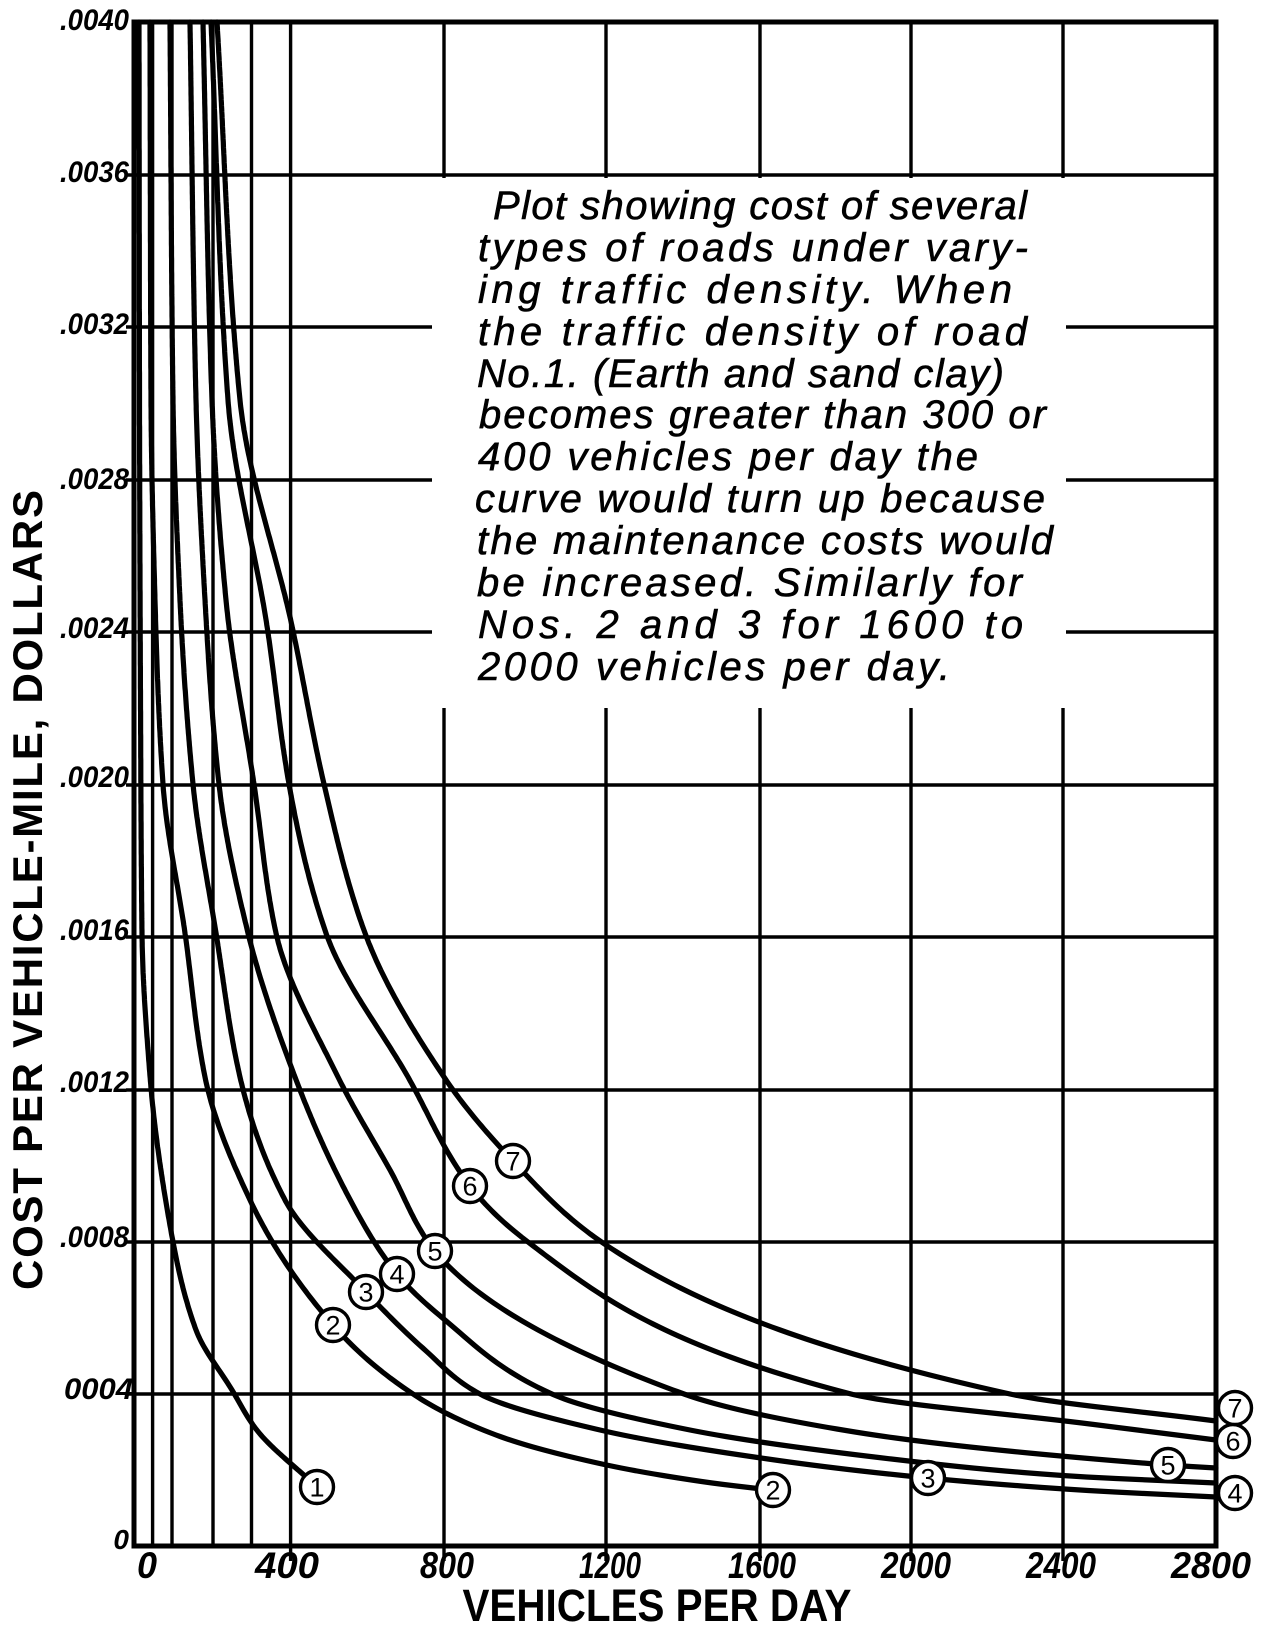 The height and width of the screenshot is (1635, 1263). I want to click on svg-text: 400 vehicles per day the, so click(728, 457).